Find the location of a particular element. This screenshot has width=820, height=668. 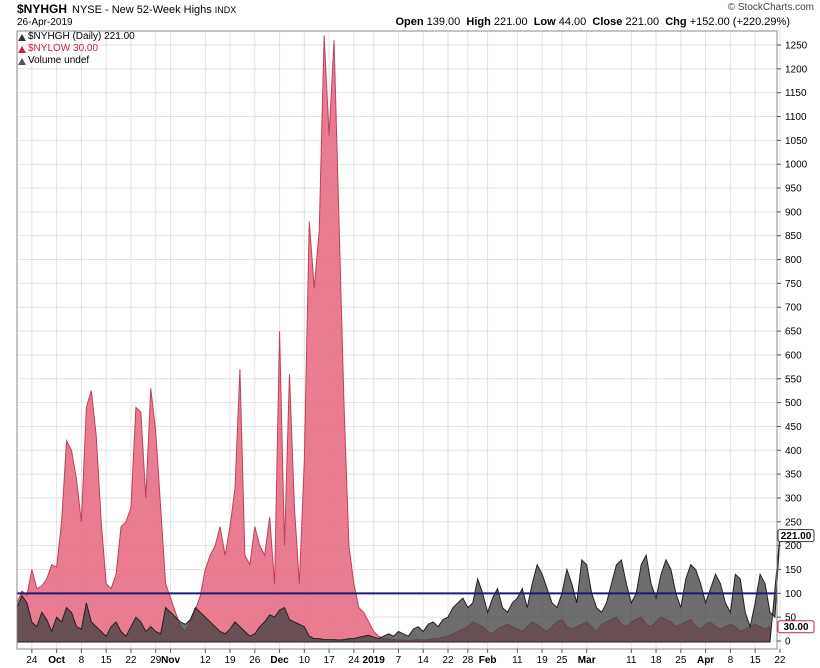

legend-swatch-nyhgh is located at coordinates (22, 37).